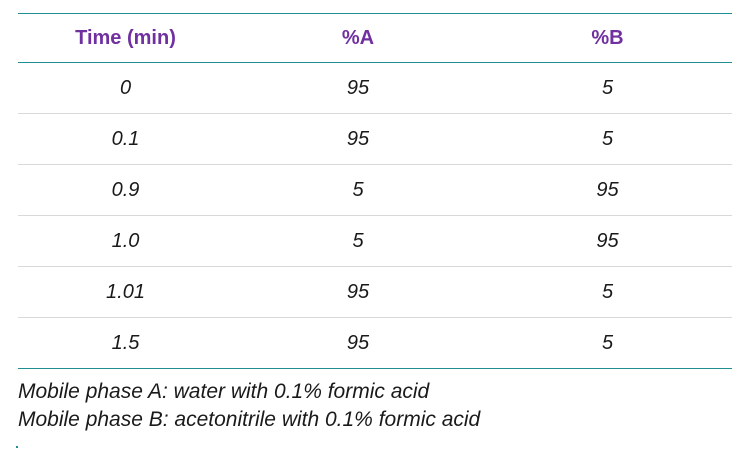 This screenshot has height=450, width=750. I want to click on cell-time: 0.1, so click(125, 138).